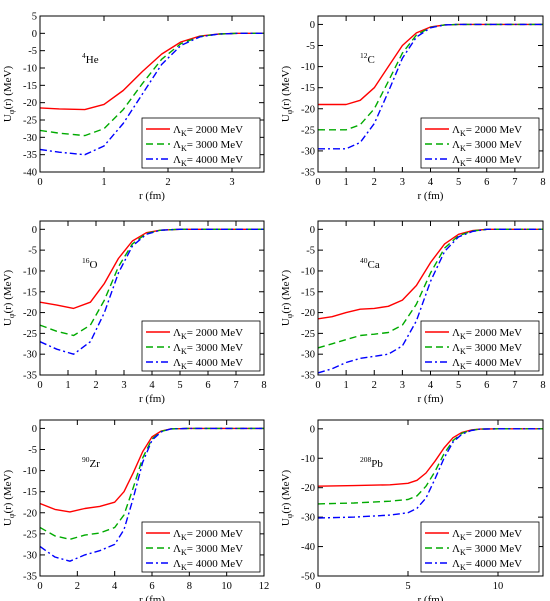 This screenshot has width=550, height=601. I want to click on y-tick-label: -40, so click(308, 547).